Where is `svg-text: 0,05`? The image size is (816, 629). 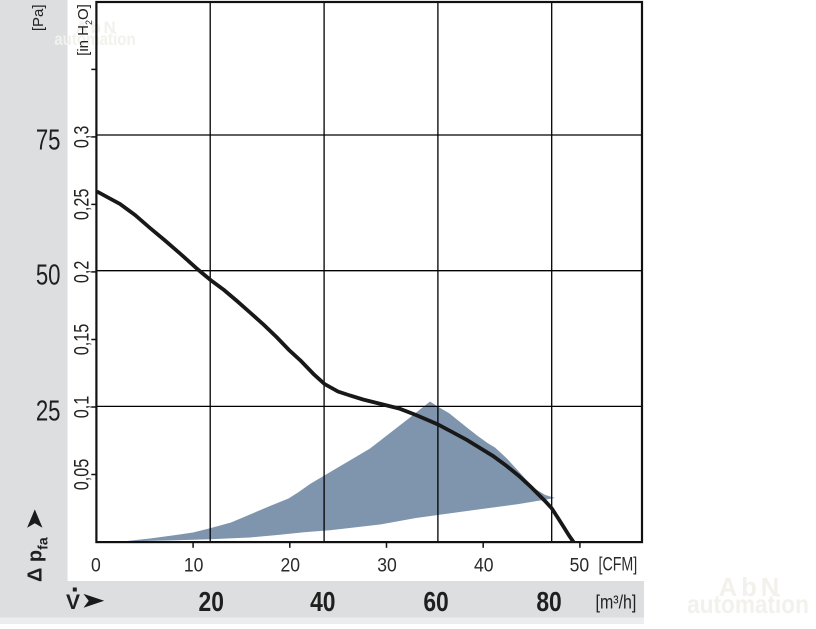
svg-text: 0,05 is located at coordinates (81, 474).